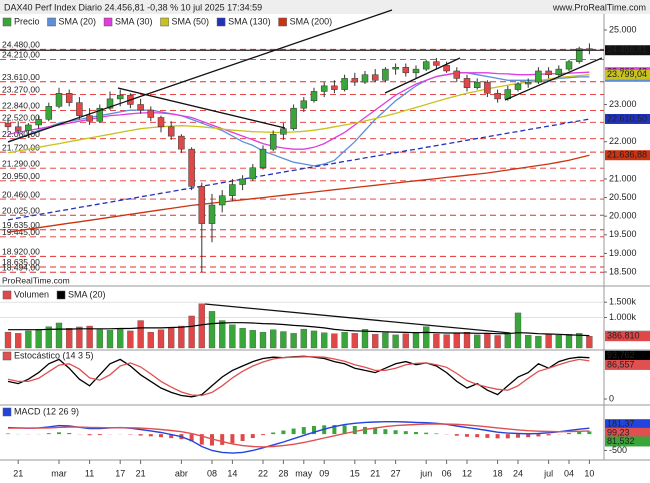  Describe the element at coordinates (311, 21) in the screenshot. I see `legend-label: SMA (200)` at that location.